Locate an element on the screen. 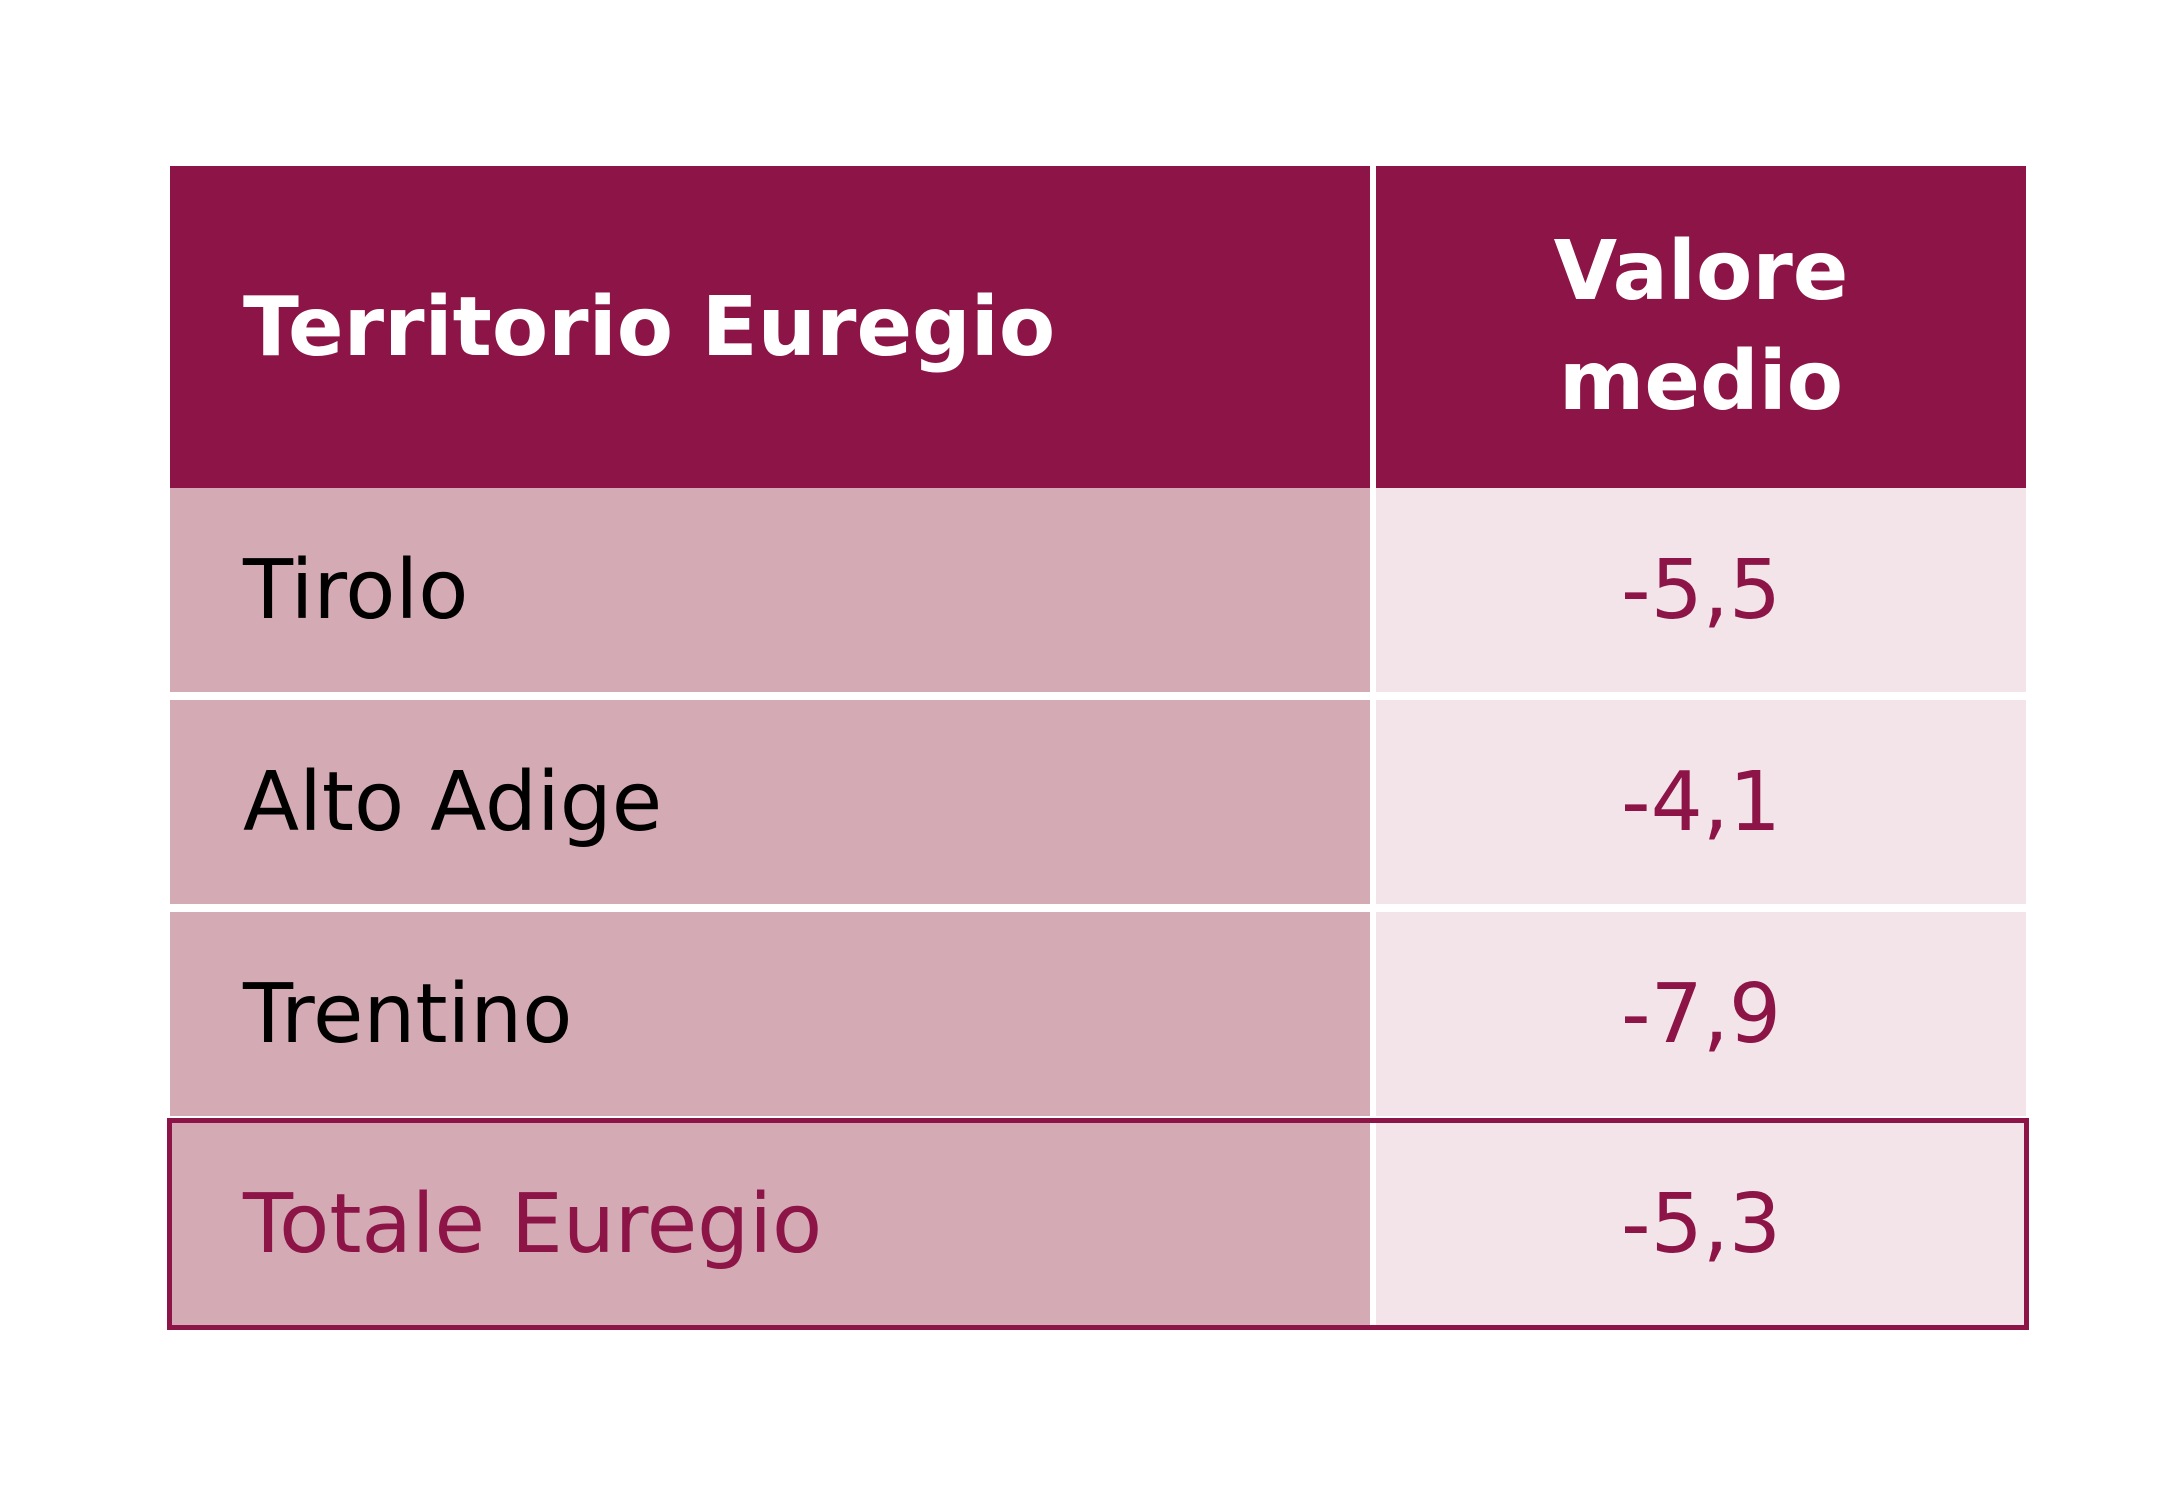 The height and width of the screenshot is (1494, 2181). row-value-total: -5,3 is located at coordinates (1701, 1224).